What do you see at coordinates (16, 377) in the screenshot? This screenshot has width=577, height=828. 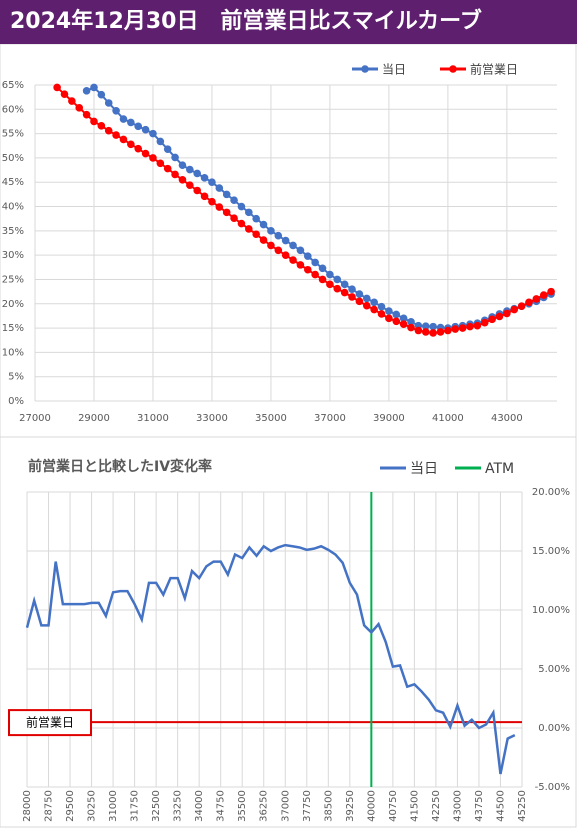 I see `y-tick-label: 5%` at bounding box center [16, 377].